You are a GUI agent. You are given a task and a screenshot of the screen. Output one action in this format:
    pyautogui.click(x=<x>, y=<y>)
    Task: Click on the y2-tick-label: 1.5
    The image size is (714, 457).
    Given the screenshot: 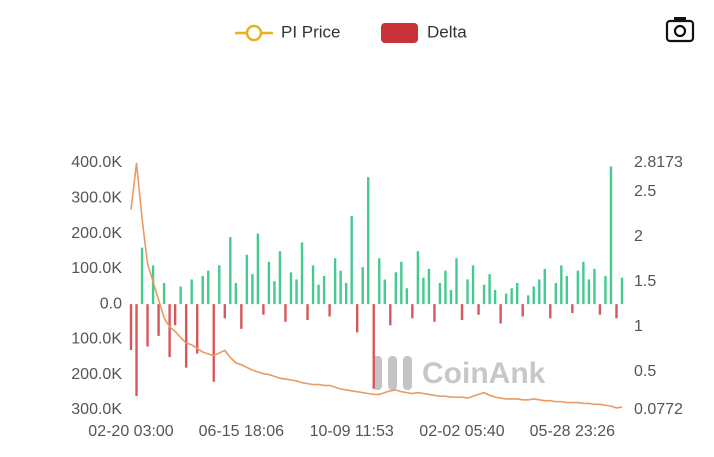 What is the action you would take?
    pyautogui.click(x=645, y=281)
    